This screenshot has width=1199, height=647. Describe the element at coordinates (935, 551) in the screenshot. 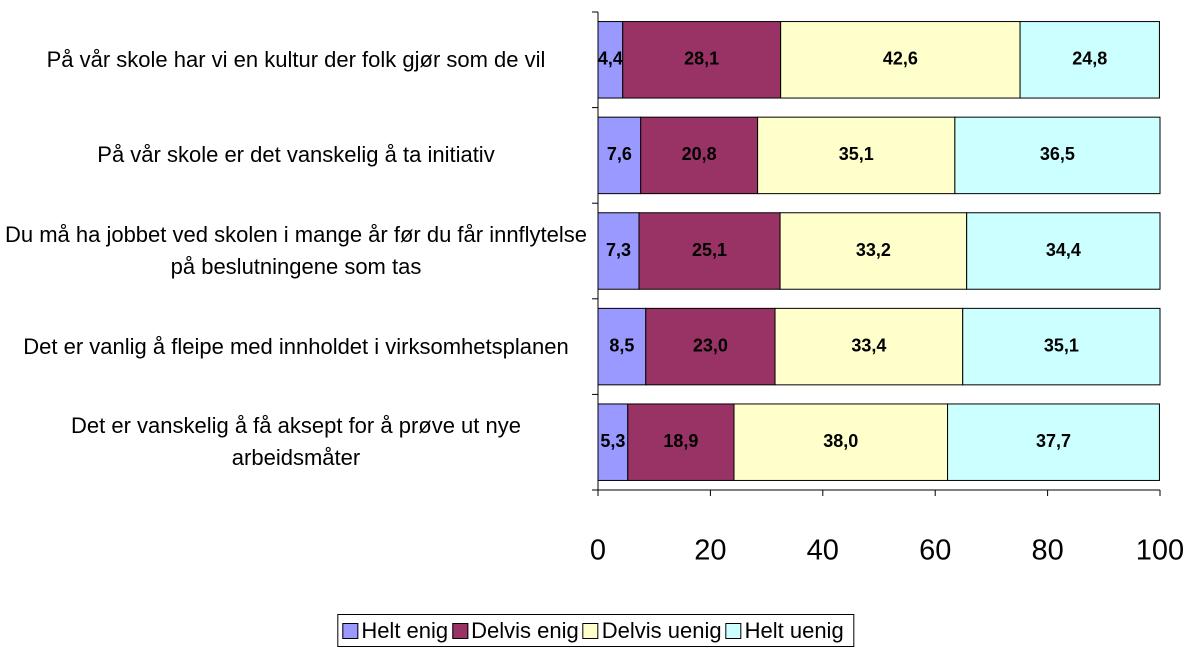

I see `x-tick-label: 60` at that location.